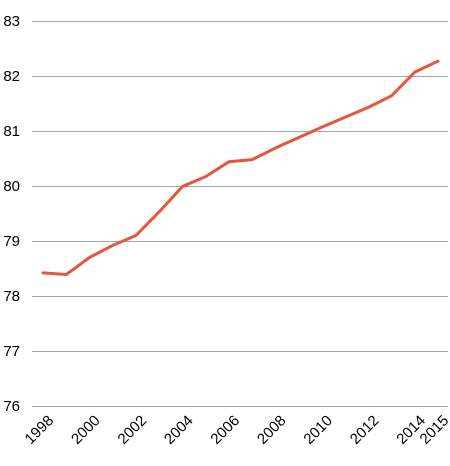 The image size is (450, 466). Describe the element at coordinates (40, 430) in the screenshot. I see `x-tick-label: 1998` at that location.